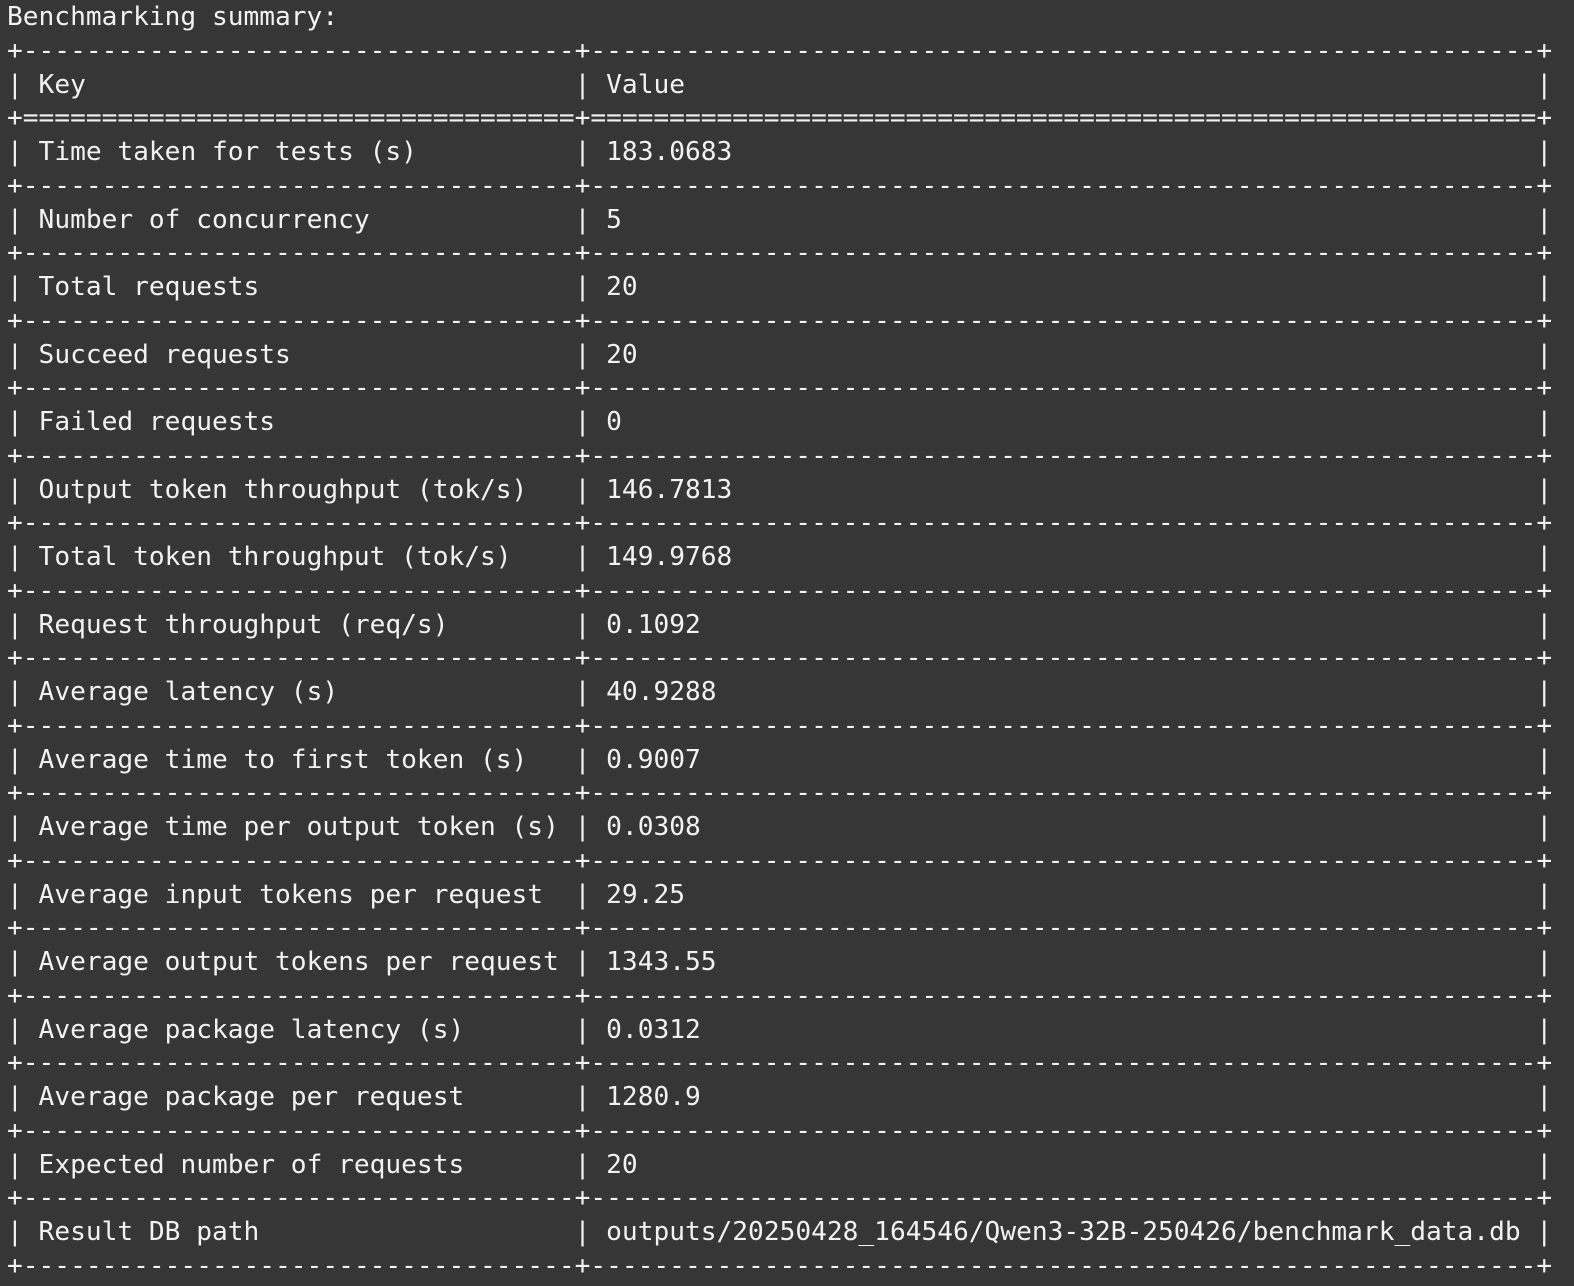 The height and width of the screenshot is (1286, 1574). I want to click on table-row: | Failed requests | 0 |, so click(780, 422).